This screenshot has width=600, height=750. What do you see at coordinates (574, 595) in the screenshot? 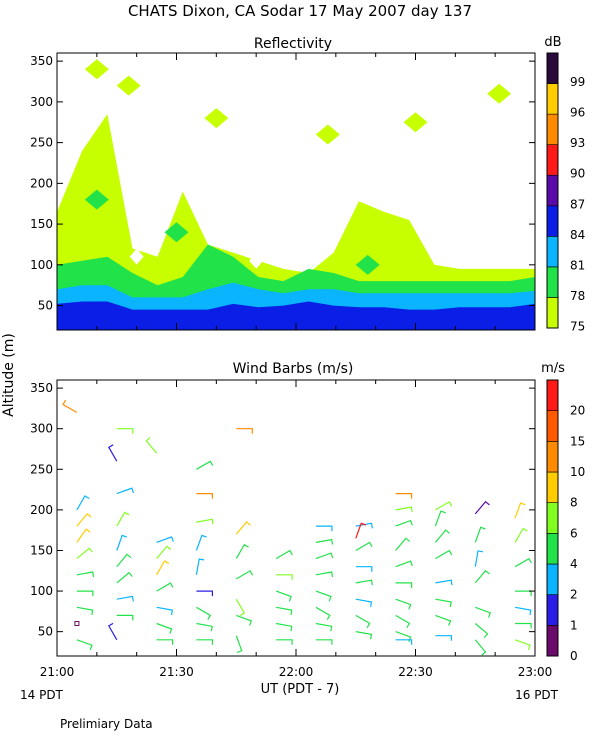
I see `colorbar-label: 2` at bounding box center [574, 595].